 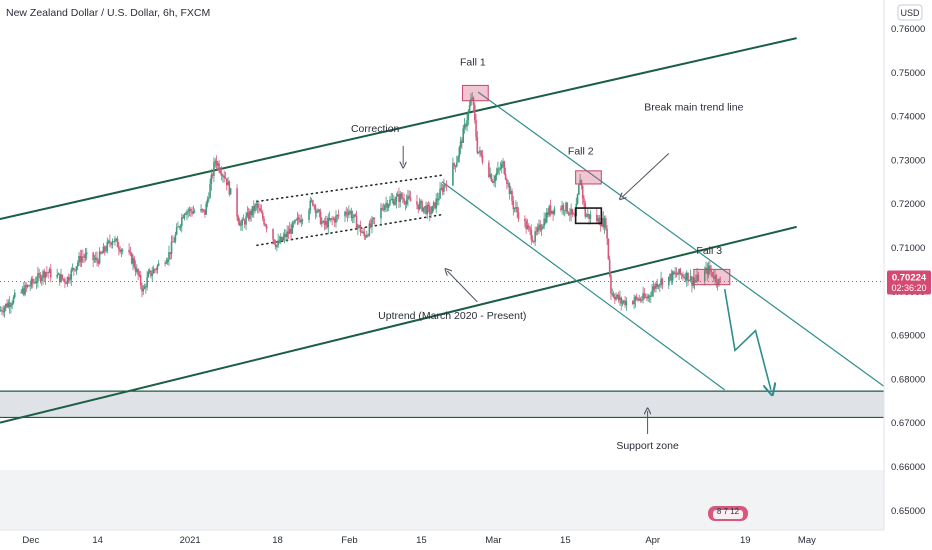 What do you see at coordinates (349, 230) in the screenshot?
I see `correction-channel-lower` at bounding box center [349, 230].